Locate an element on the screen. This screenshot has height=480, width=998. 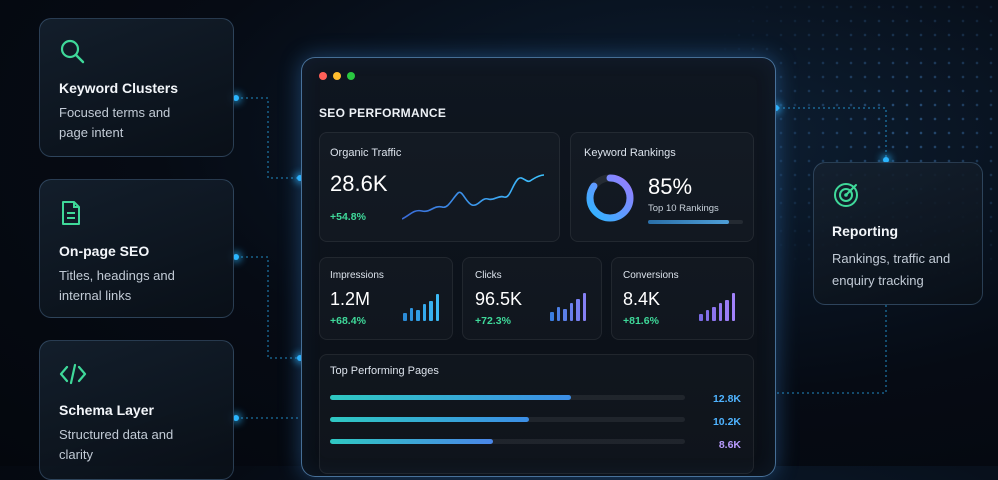
page-value: 8.6K is located at coordinates (729, 445).